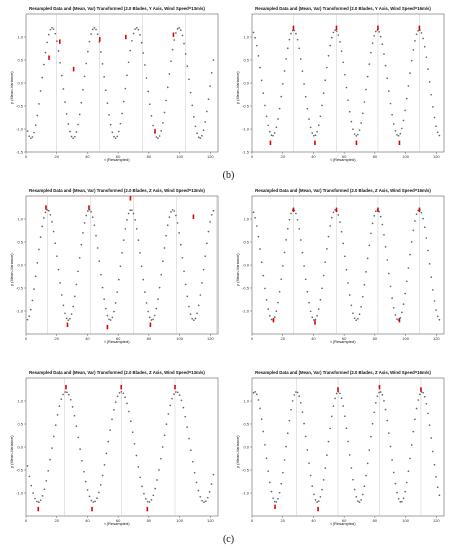 The width and height of the screenshot is (457, 550). What do you see at coordinates (375, 520) in the screenshot?
I see `x-tick-label: 80` at bounding box center [375, 520].